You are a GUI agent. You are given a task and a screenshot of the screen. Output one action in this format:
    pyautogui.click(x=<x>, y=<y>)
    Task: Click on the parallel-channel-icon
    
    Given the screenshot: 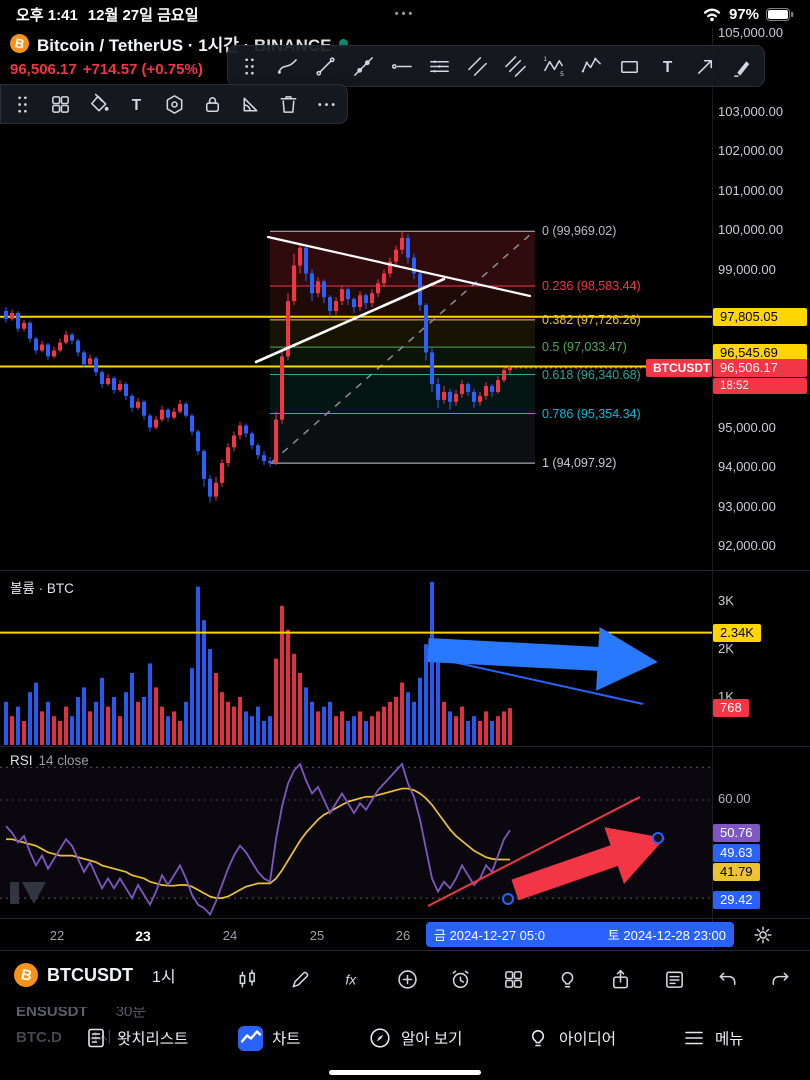 What is the action you would take?
    pyautogui.click(x=477, y=66)
    